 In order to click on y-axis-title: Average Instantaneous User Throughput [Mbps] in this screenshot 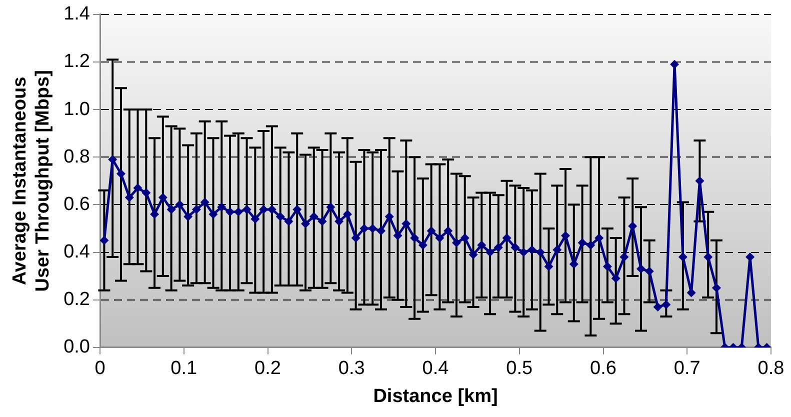, I will do `click(32, 181)`.